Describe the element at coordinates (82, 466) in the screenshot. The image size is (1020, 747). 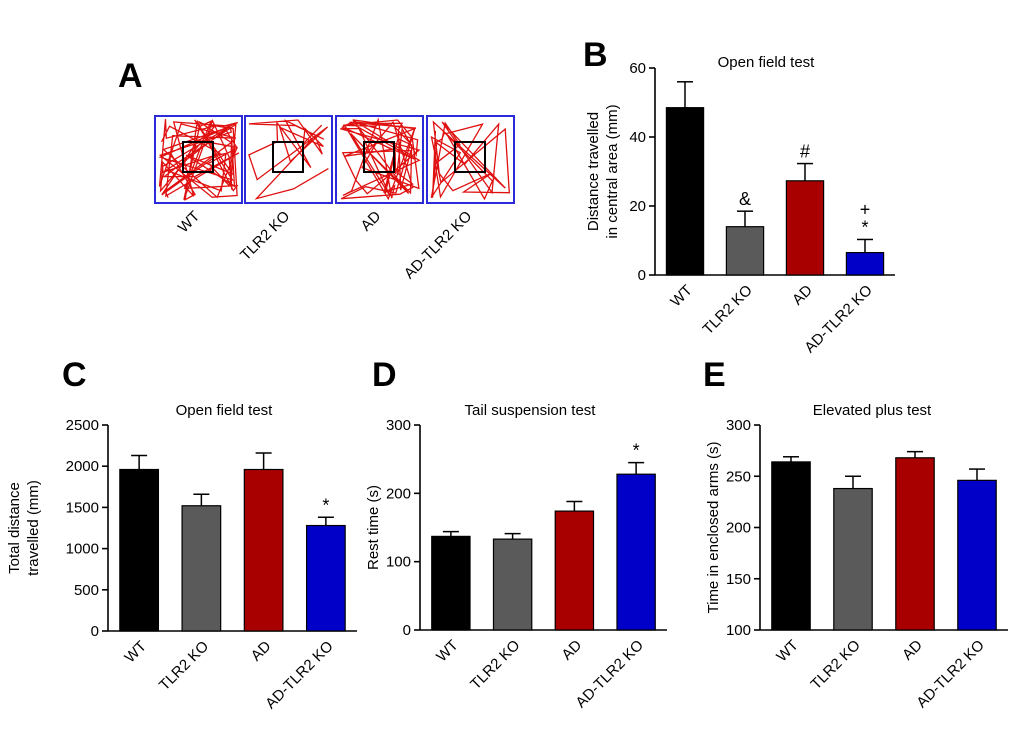
I see `y-tick-label: 2000` at that location.